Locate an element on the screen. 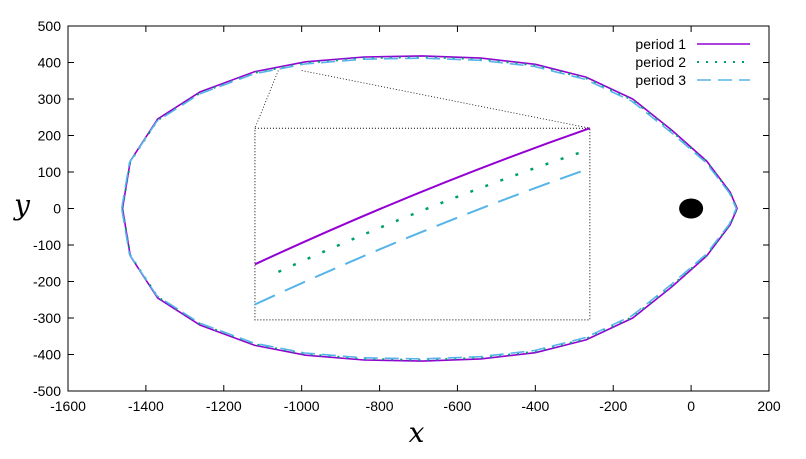 This screenshot has width=806, height=459. x-tick-label: 0 is located at coordinates (691, 406).